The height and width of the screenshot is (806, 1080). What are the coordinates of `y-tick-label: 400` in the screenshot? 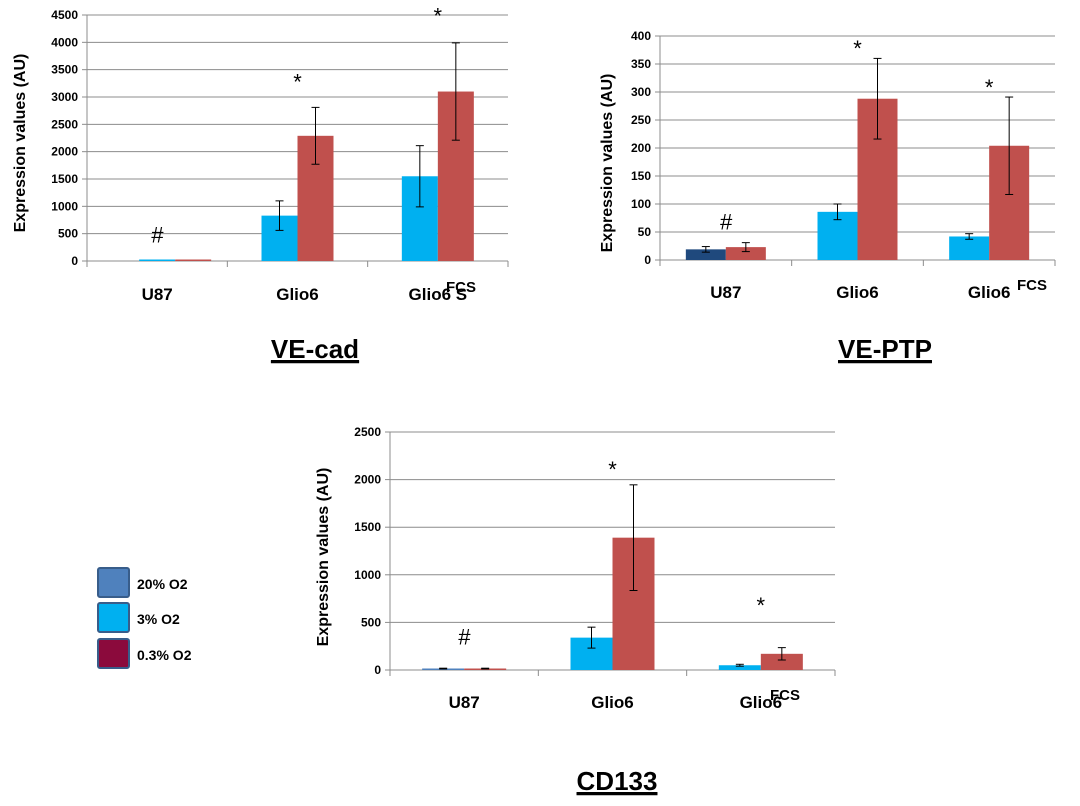 It's located at (641, 36).